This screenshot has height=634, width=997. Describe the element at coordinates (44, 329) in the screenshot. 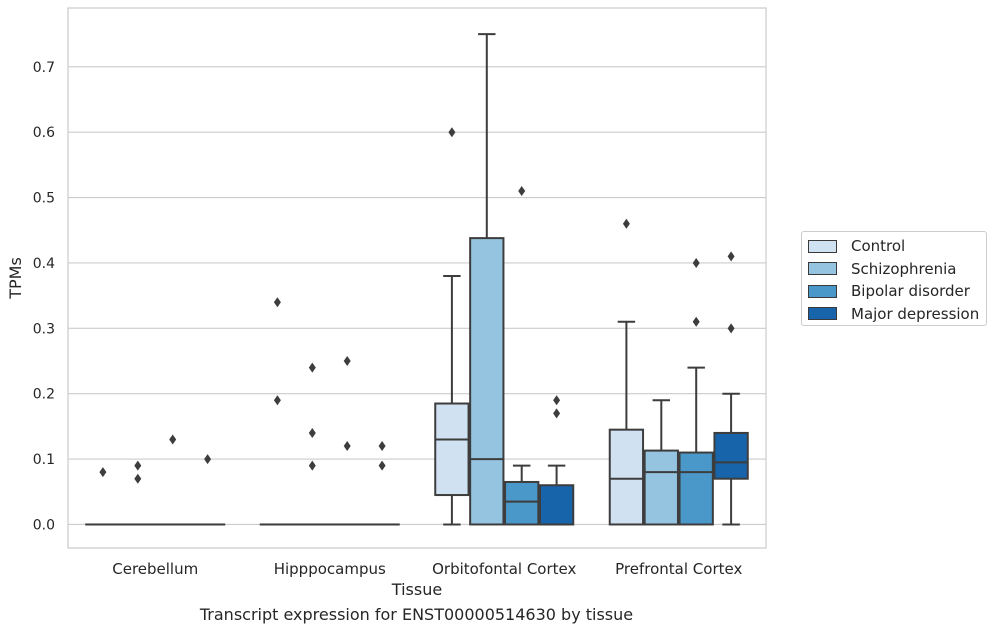

I see `y-tick-label: 0.3` at that location.